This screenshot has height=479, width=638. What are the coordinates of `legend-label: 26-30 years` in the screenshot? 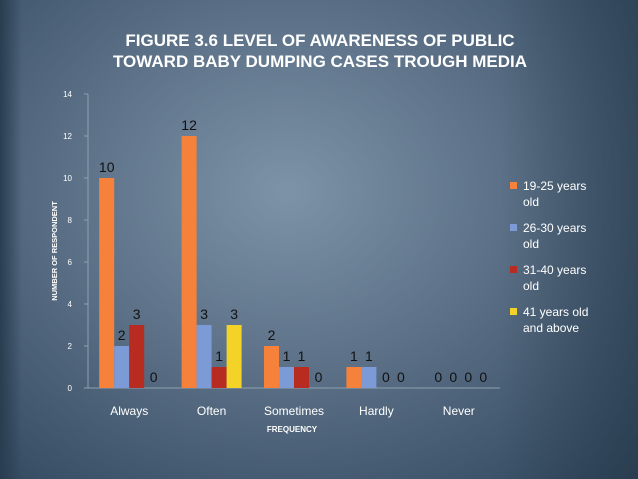 It's located at (554, 228).